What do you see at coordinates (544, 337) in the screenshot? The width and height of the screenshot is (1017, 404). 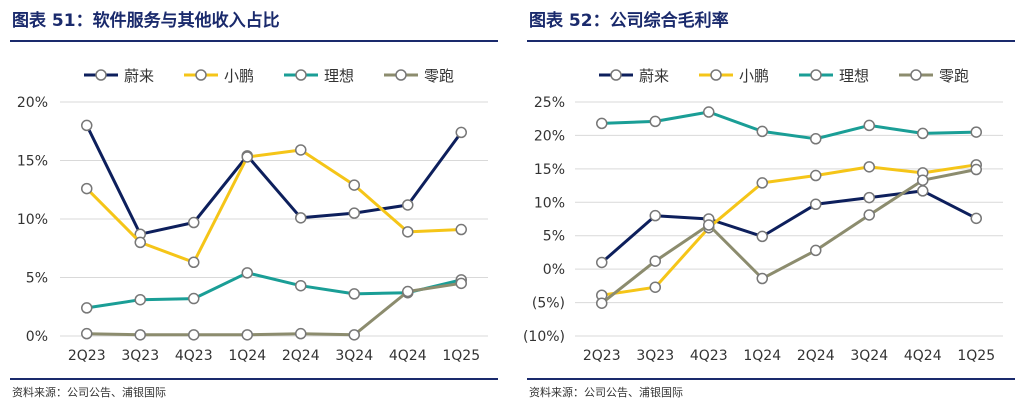 I see `y-tick-label: (10%)` at bounding box center [544, 337].